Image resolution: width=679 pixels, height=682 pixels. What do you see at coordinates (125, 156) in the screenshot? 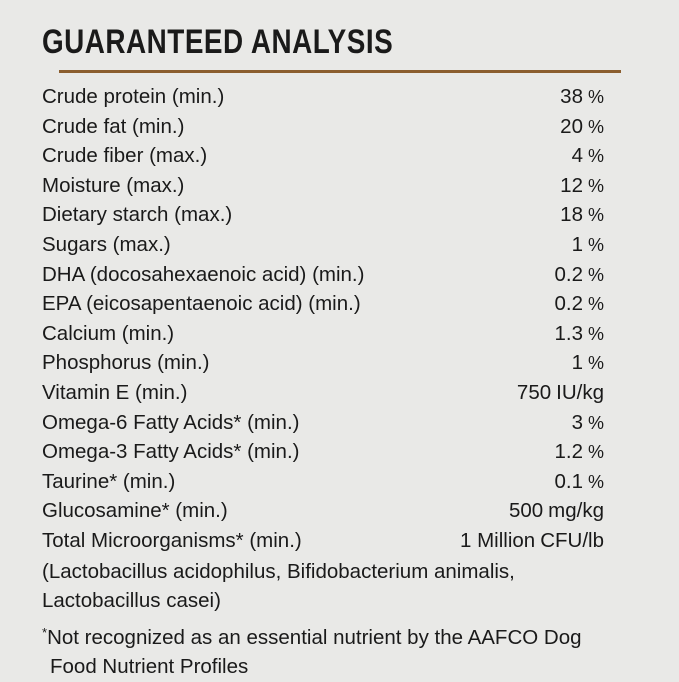
I see `nutrient-label: Crude fiber (max.)` at bounding box center [125, 156].